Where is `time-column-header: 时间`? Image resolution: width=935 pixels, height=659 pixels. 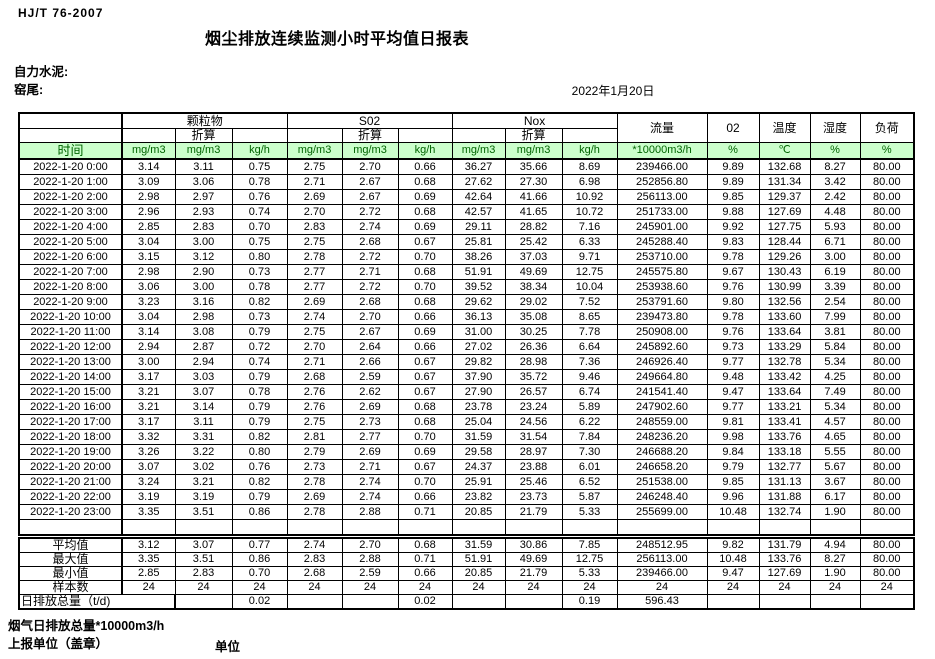 time-column-header: 时间 is located at coordinates (70, 151).